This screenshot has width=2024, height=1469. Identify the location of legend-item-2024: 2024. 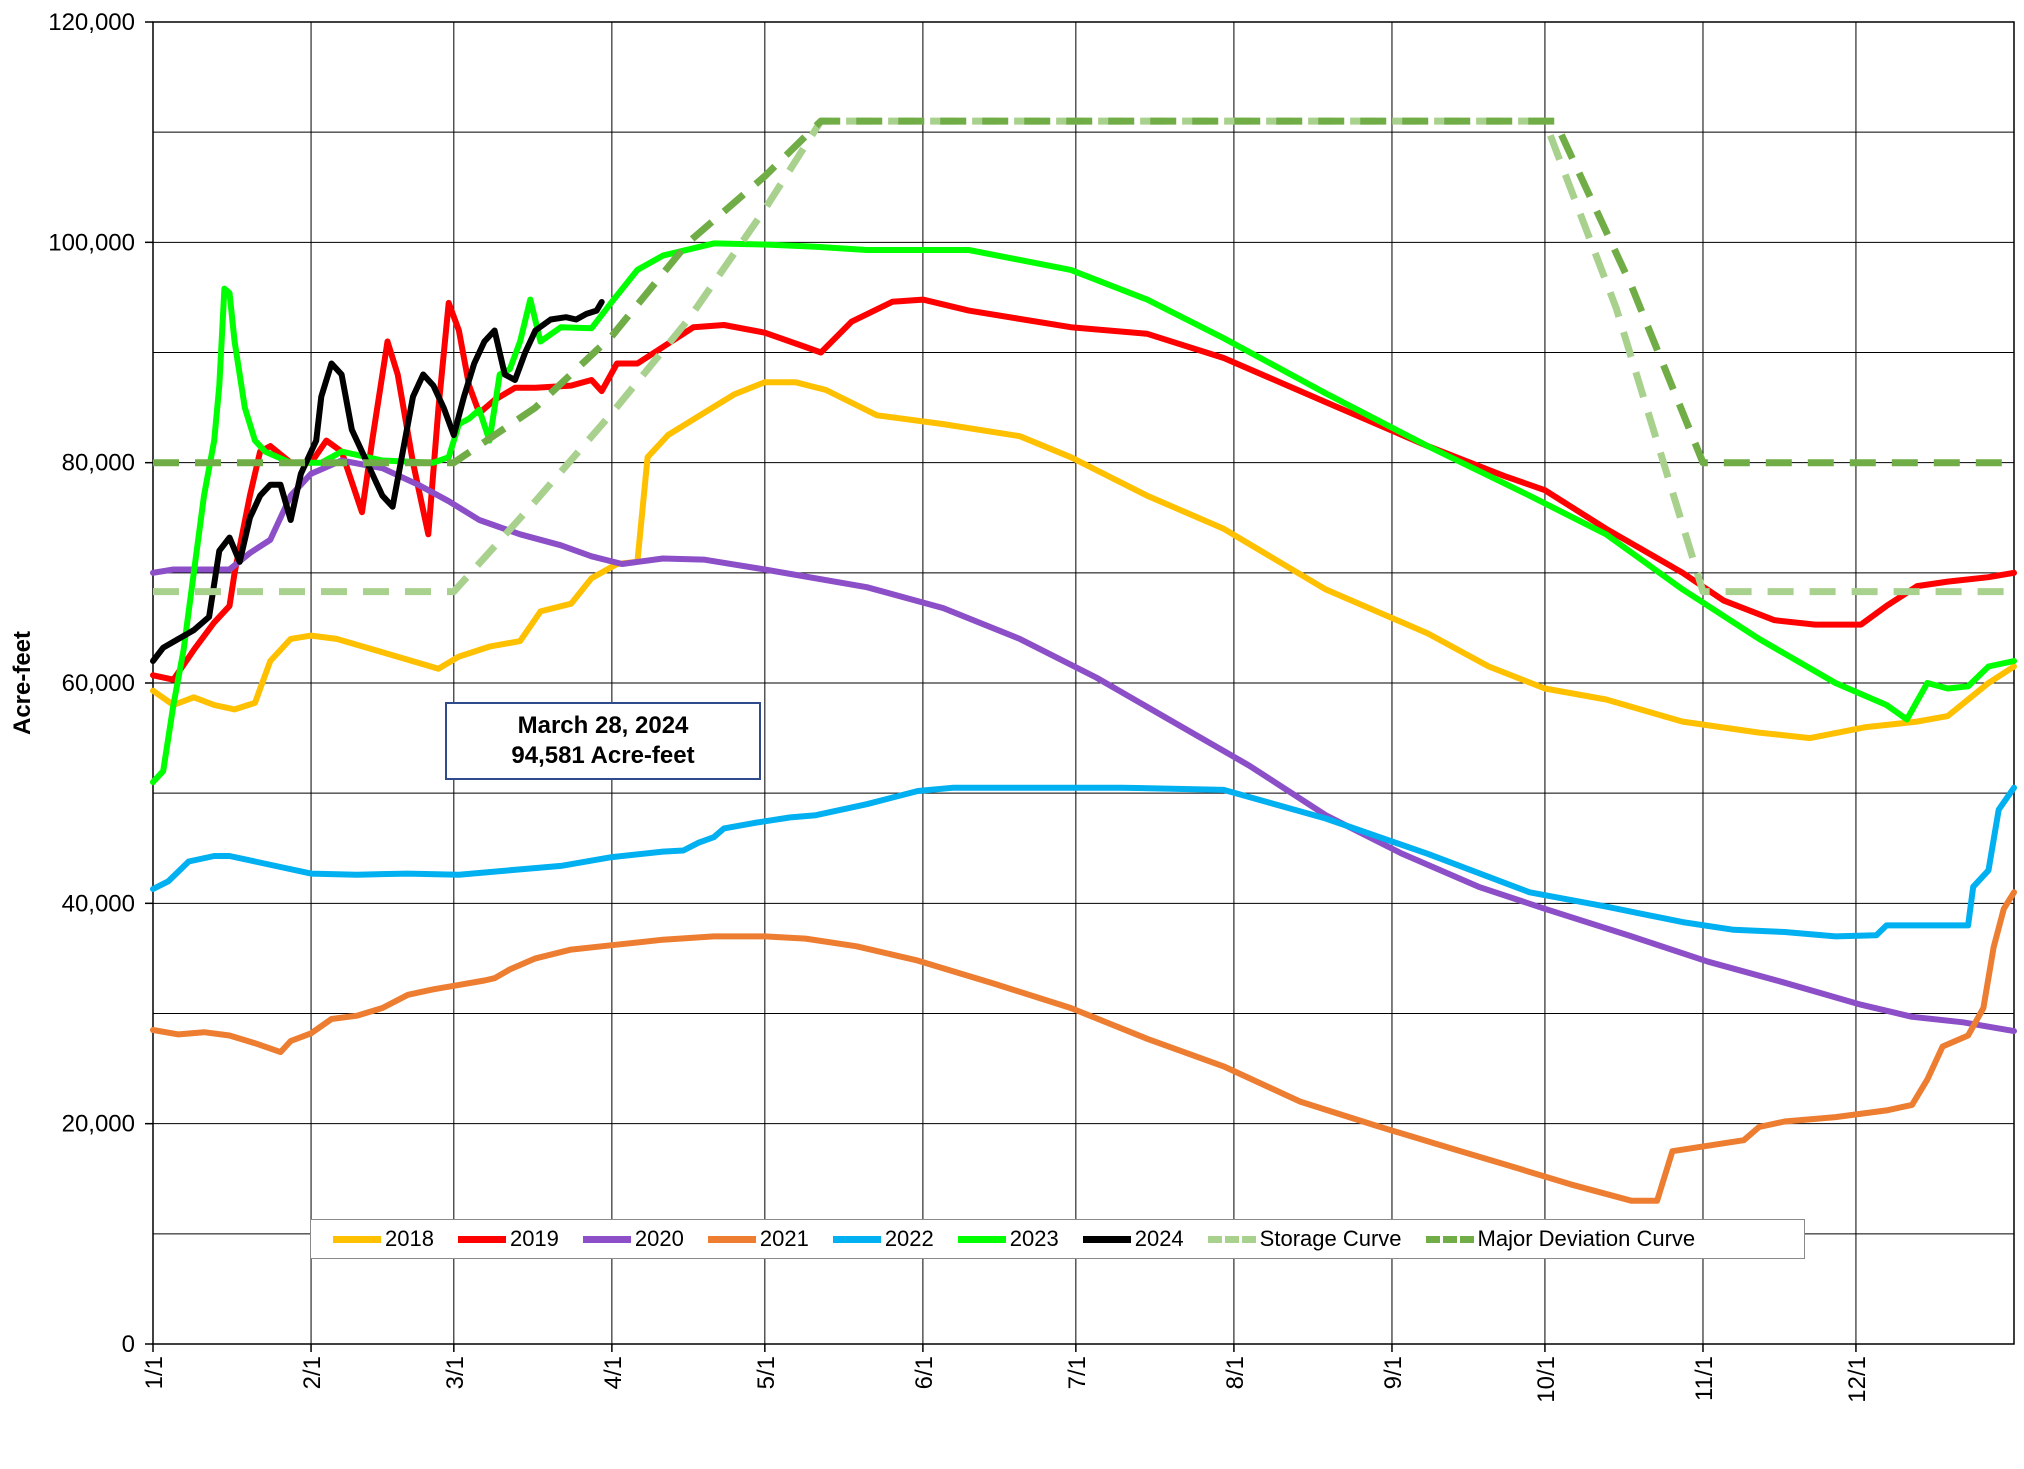
(1133, 1239).